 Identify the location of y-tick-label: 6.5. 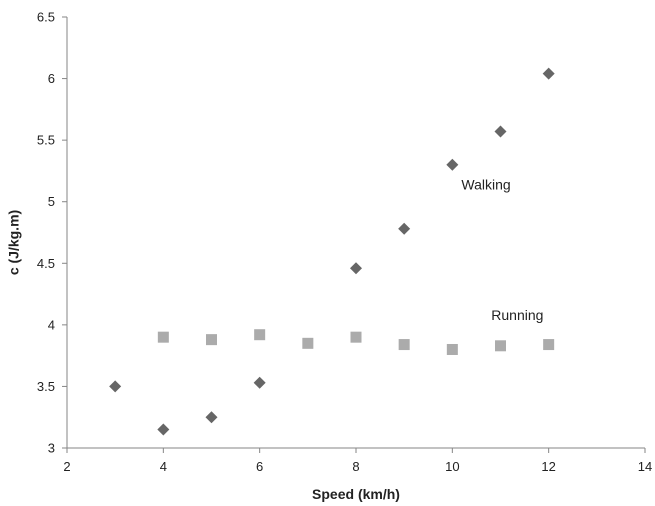
(46, 17).